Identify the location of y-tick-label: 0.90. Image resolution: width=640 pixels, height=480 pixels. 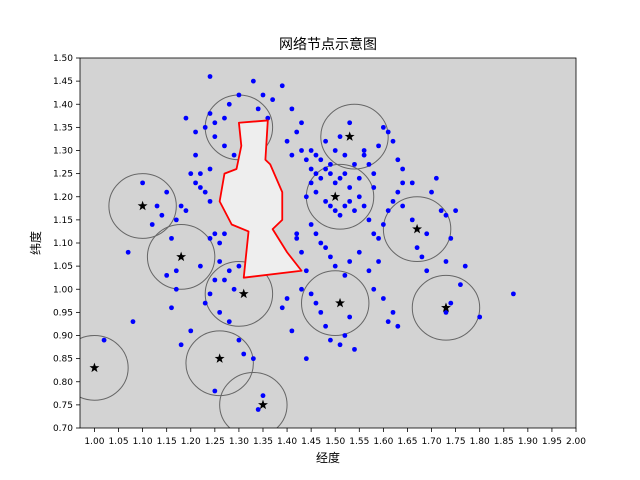
(63, 337).